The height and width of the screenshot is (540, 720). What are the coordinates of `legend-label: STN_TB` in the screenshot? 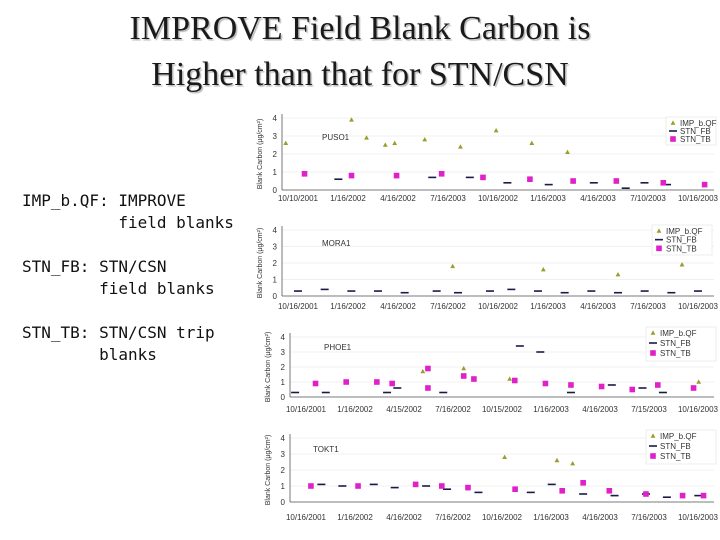 It's located at (695, 139).